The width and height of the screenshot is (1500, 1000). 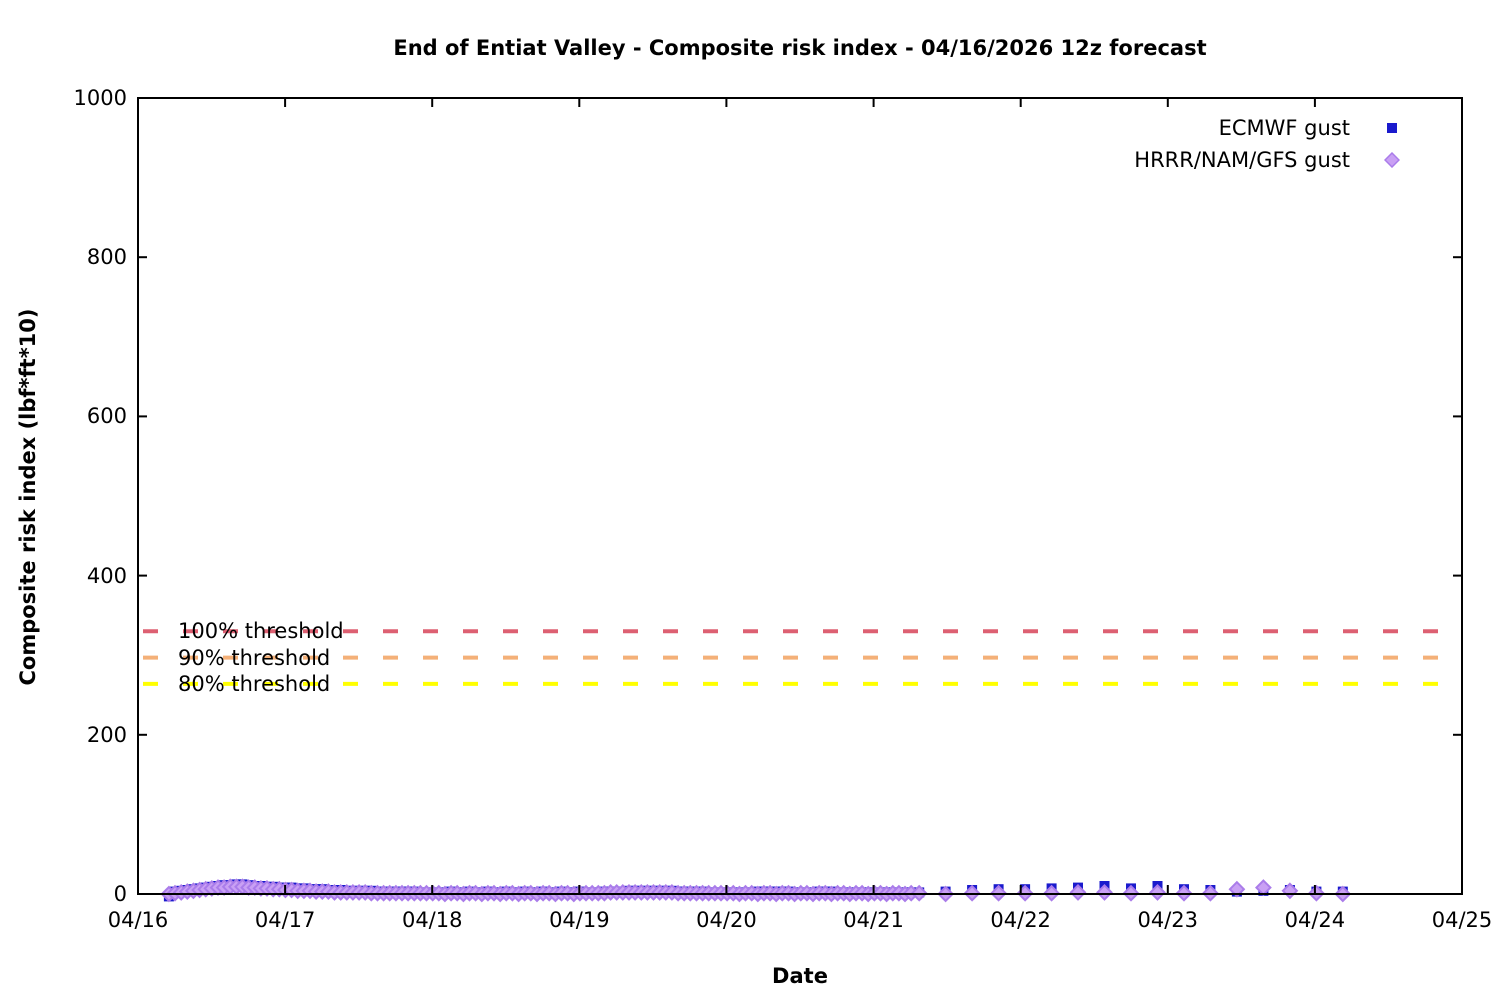 I want to click on x-tick-label: 04/21, so click(x=873, y=920).